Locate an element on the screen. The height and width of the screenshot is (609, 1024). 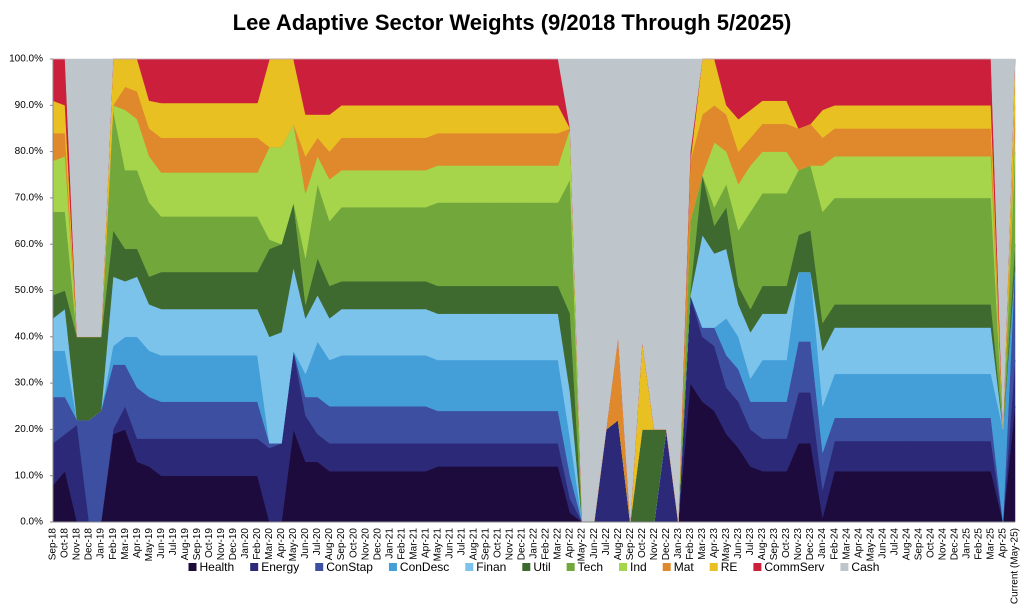
x-tick-label: Aug-21 is located at coordinates (474, 544).